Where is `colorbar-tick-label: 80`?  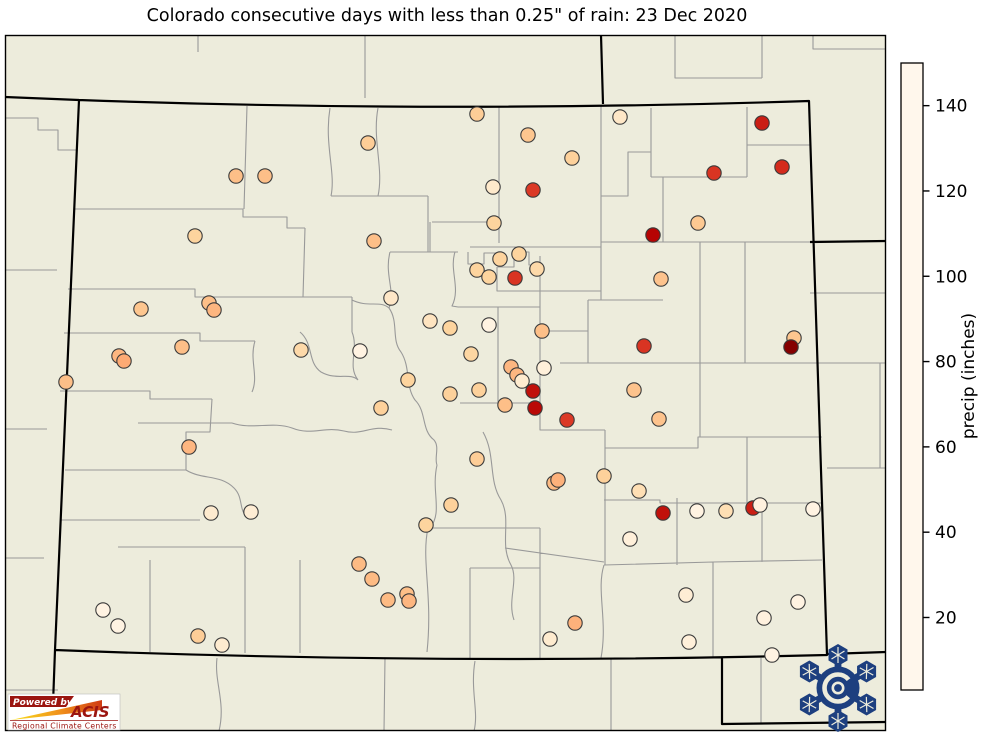 colorbar-tick-label: 80 is located at coordinates (946, 363).